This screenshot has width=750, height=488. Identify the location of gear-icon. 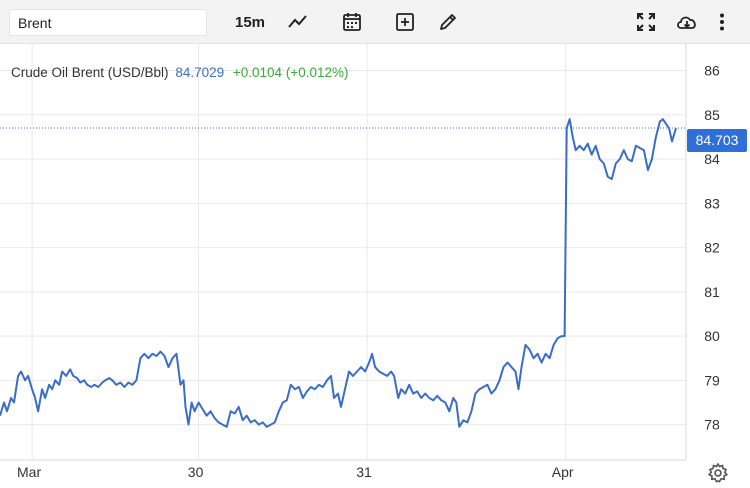
(718, 472).